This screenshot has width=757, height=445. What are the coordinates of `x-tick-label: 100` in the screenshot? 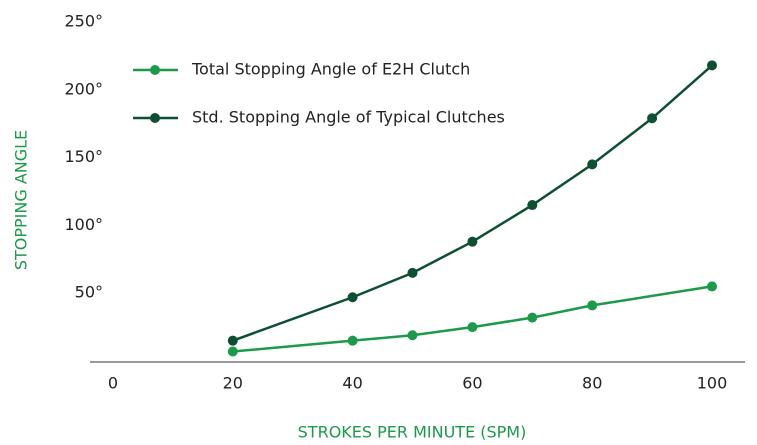 It's located at (712, 383).